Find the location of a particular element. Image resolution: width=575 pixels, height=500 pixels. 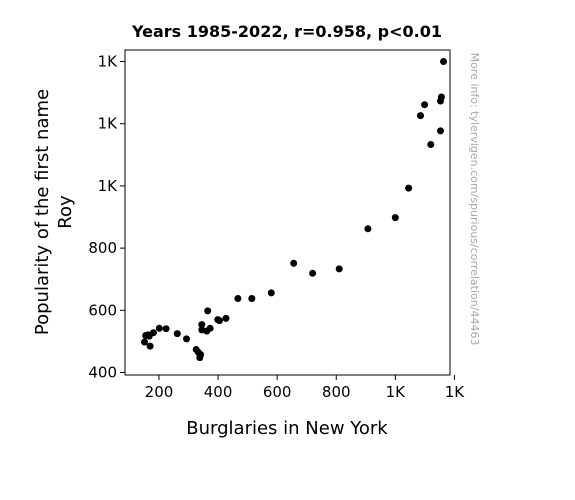

y-axis-label-line-1: Popularity of the first name is located at coordinates (42, 212).